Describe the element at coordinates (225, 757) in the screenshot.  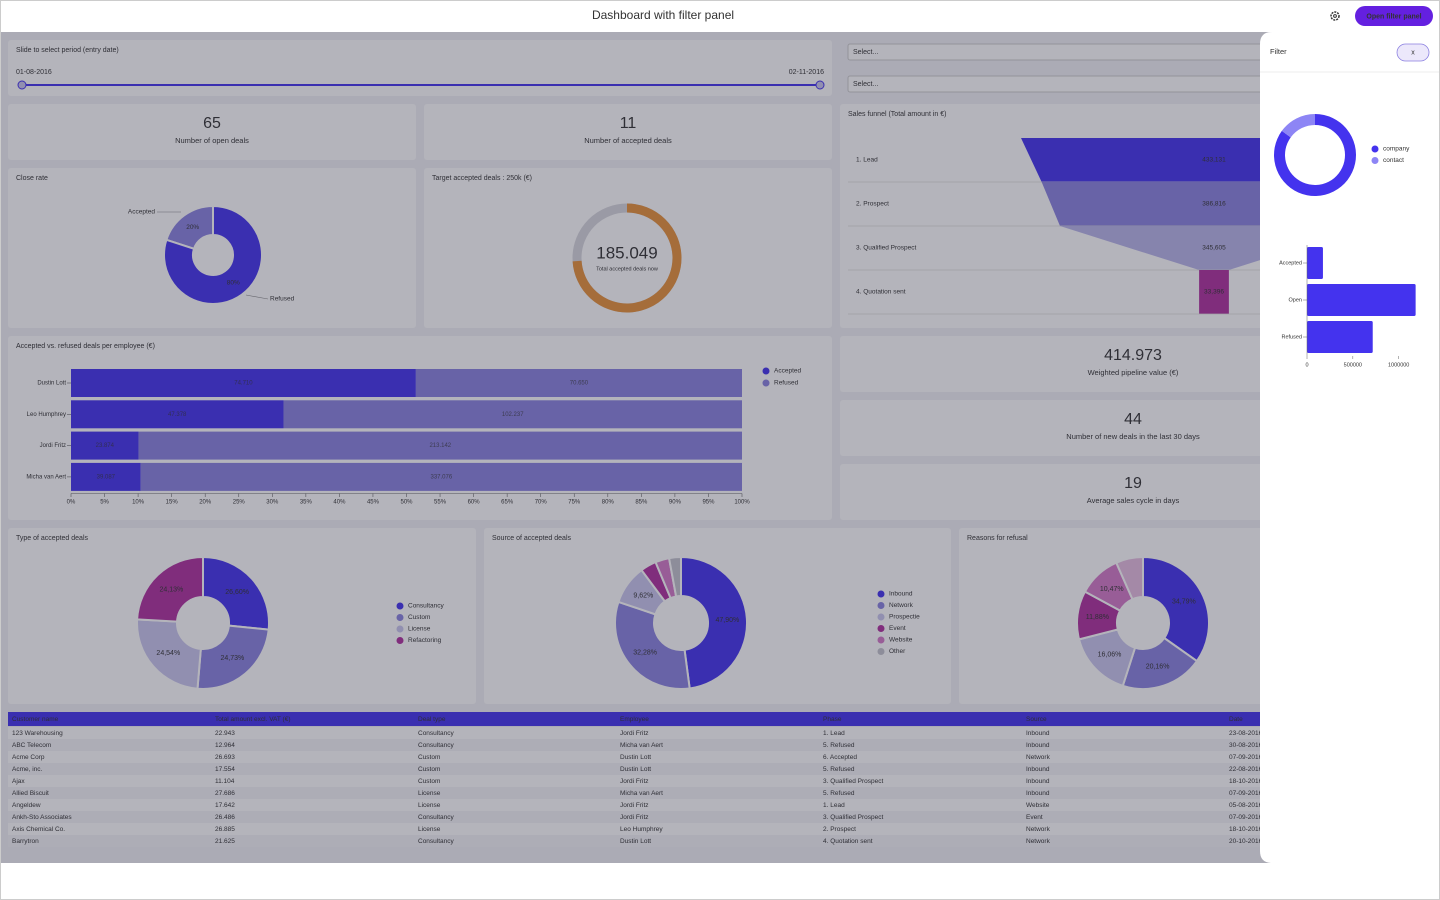
I see `table-cell: 26.693` at that location.